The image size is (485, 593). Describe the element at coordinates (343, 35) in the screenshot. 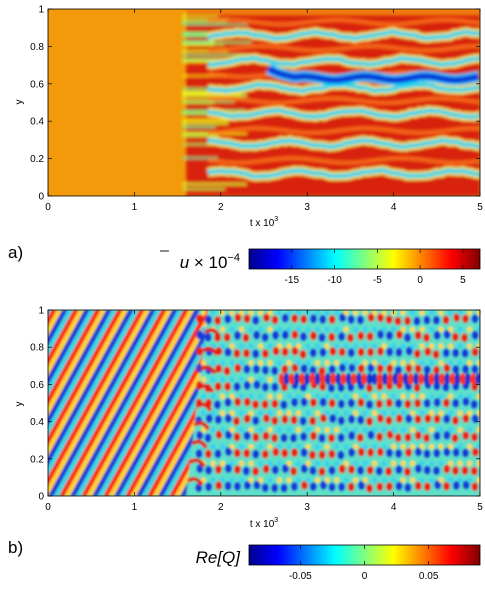

I see `band-core` at that location.